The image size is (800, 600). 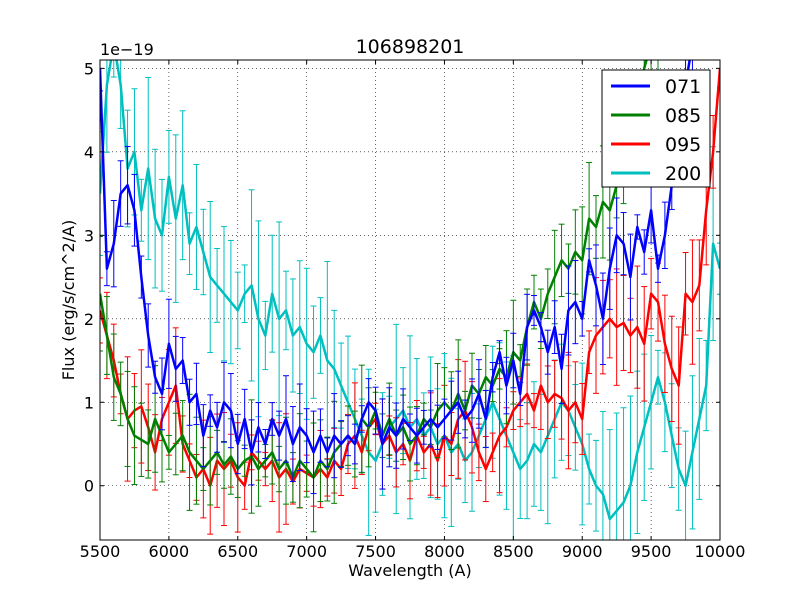 I want to click on x-tick-label: 5500, so click(x=100, y=551).